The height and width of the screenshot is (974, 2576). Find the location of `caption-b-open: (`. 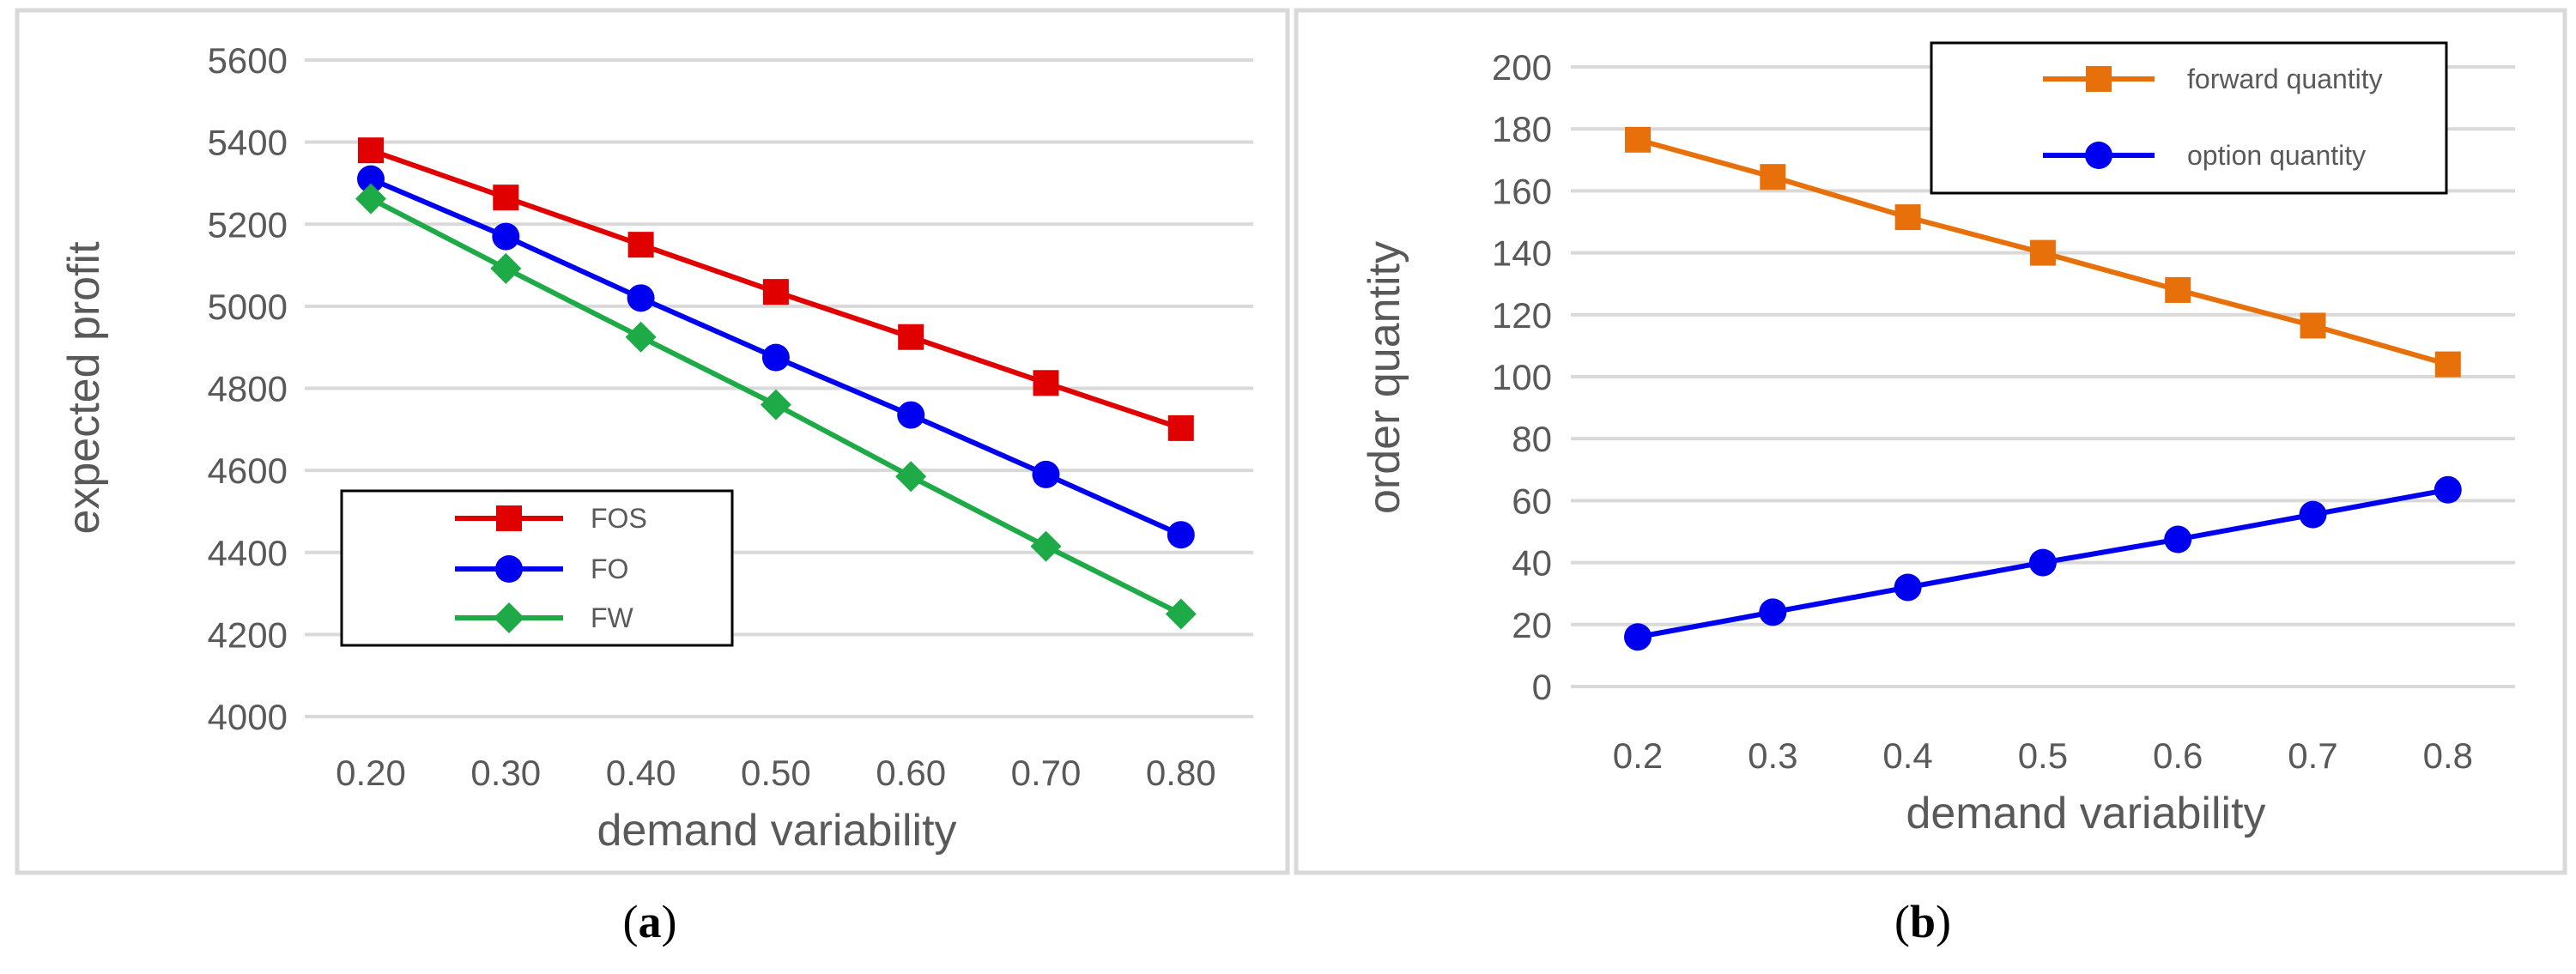

caption-b-open: ( is located at coordinates (1902, 922).